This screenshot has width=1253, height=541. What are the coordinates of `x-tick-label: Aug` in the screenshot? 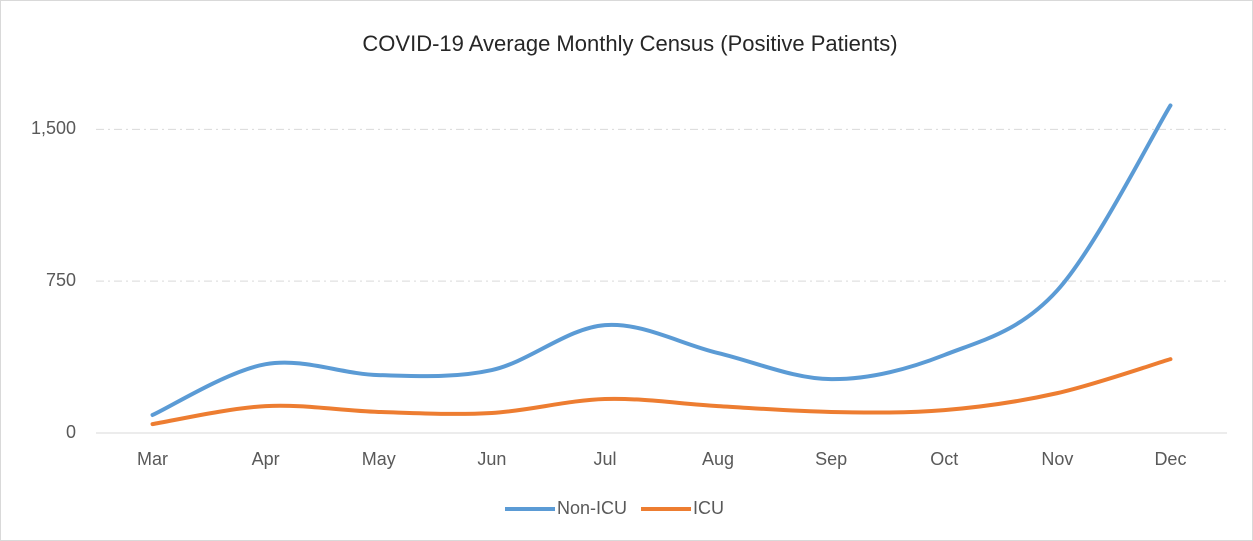 It's located at (718, 459).